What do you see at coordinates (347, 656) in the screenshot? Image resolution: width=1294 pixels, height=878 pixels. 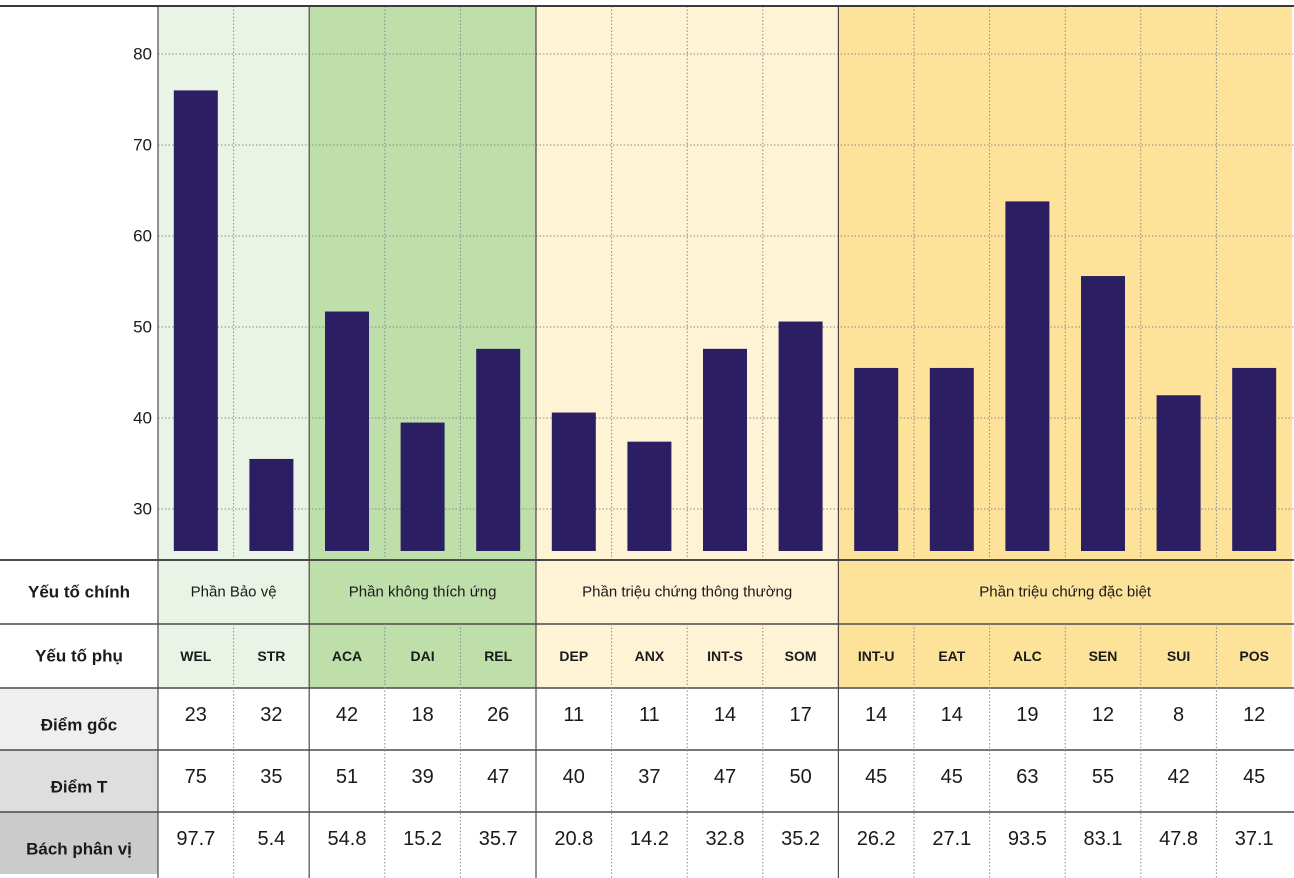 I see `x-tick-label: ACA` at bounding box center [347, 656].